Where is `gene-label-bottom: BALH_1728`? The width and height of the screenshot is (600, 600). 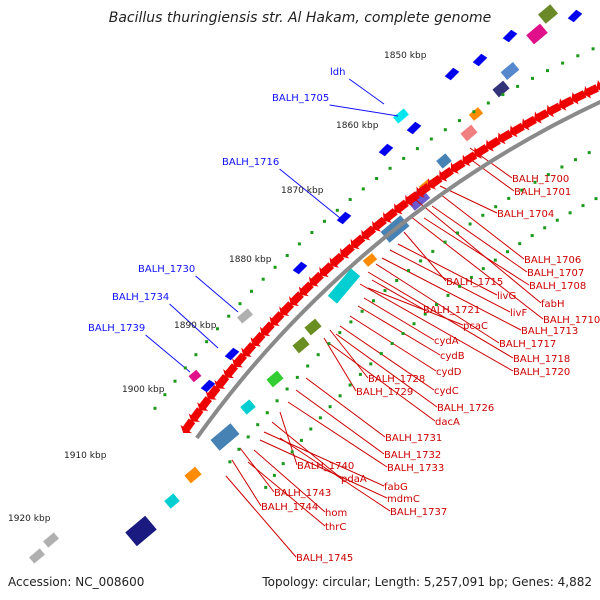 gene-label-bottom: BALH_1728 is located at coordinates (396, 379).